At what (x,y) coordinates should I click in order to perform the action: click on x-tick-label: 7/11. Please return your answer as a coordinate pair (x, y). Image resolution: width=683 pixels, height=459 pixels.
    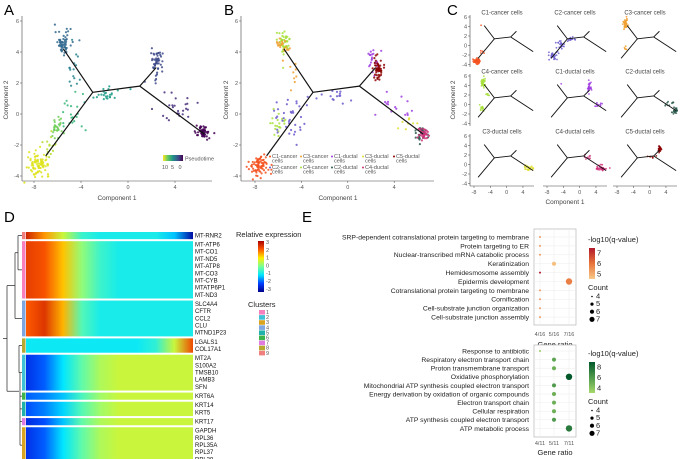
    Looking at the image, I should click on (569, 444).